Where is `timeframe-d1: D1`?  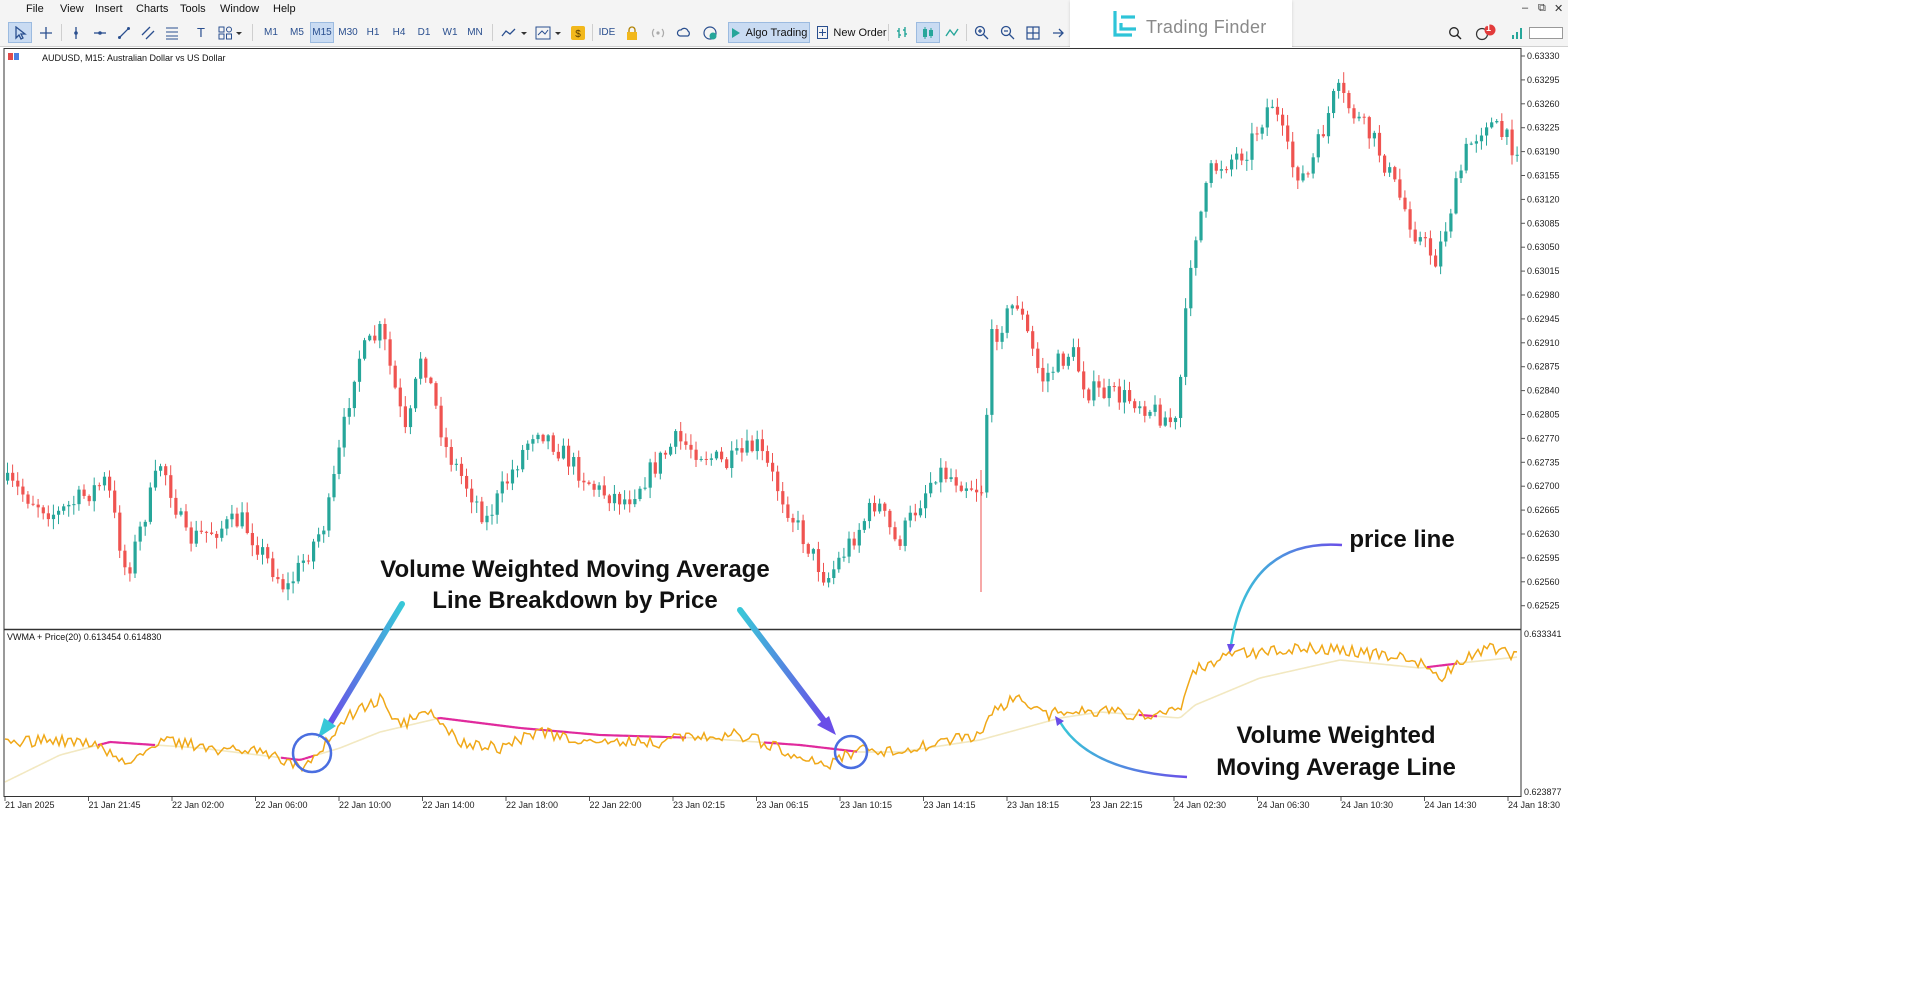 timeframe-d1: D1 is located at coordinates (424, 32).